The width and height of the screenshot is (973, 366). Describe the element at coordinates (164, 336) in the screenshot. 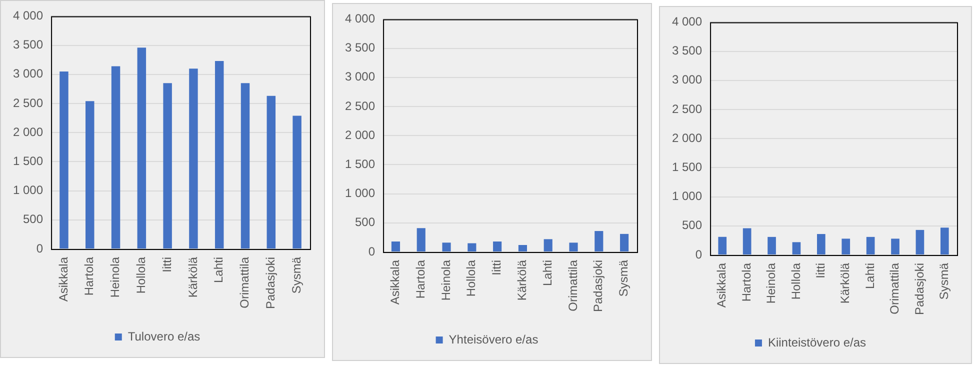

I see `legend-label: Tulovero e/as` at that location.